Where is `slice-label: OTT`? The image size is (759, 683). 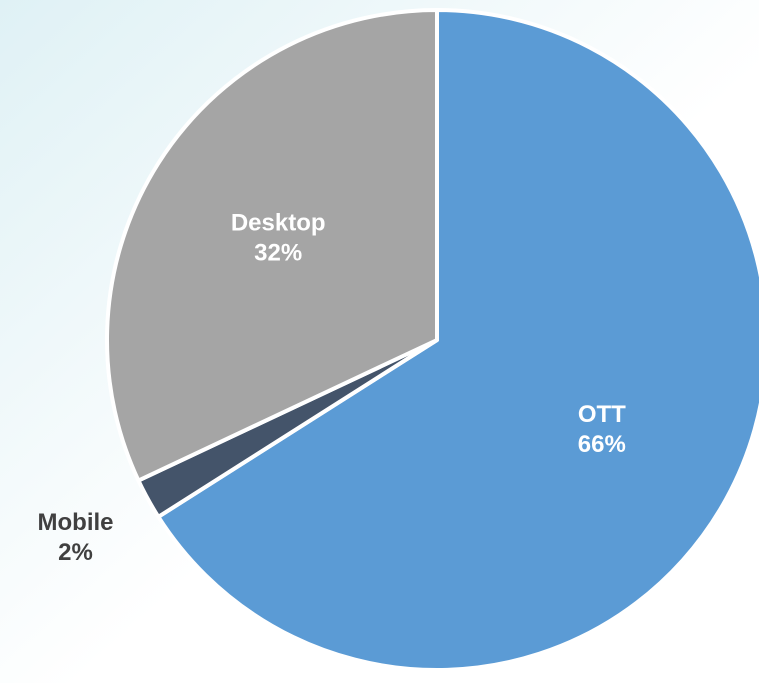
slice-label: OTT is located at coordinates (602, 414).